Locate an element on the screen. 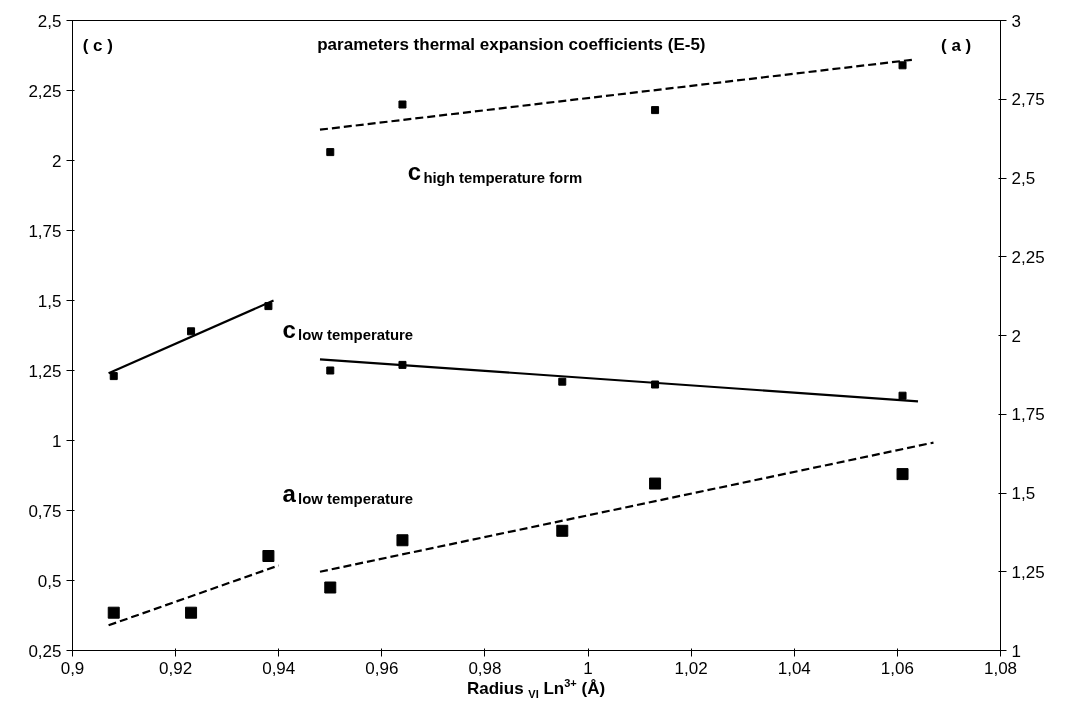  x-tick-label: 1,06 is located at coordinates (897, 668).